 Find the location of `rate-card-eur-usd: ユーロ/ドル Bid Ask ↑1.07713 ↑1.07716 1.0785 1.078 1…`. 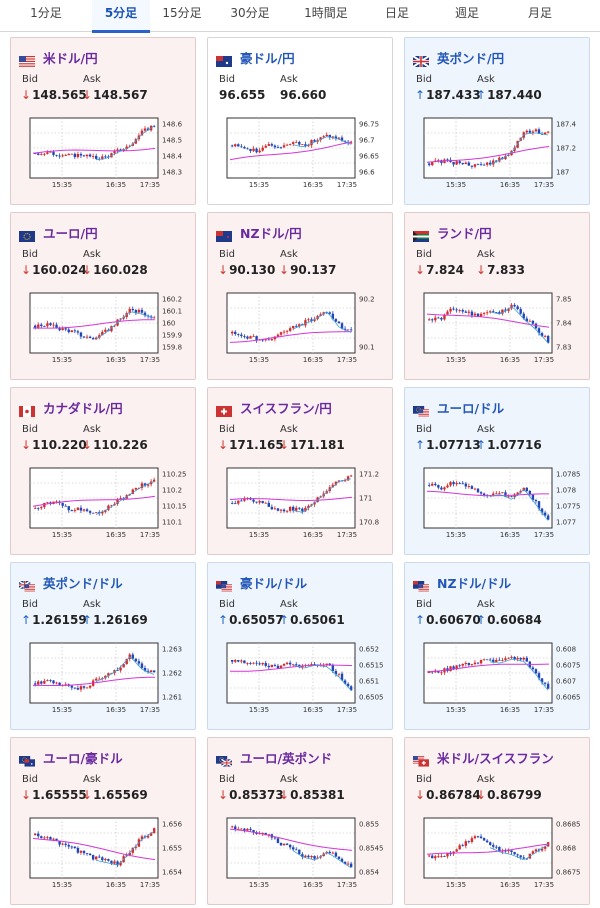

rate-card-eur-usd: ユーロ/ドル Bid Ask ↑1.07713 ↑1.07716 1.0785 1.078 1… is located at coordinates (497, 471).